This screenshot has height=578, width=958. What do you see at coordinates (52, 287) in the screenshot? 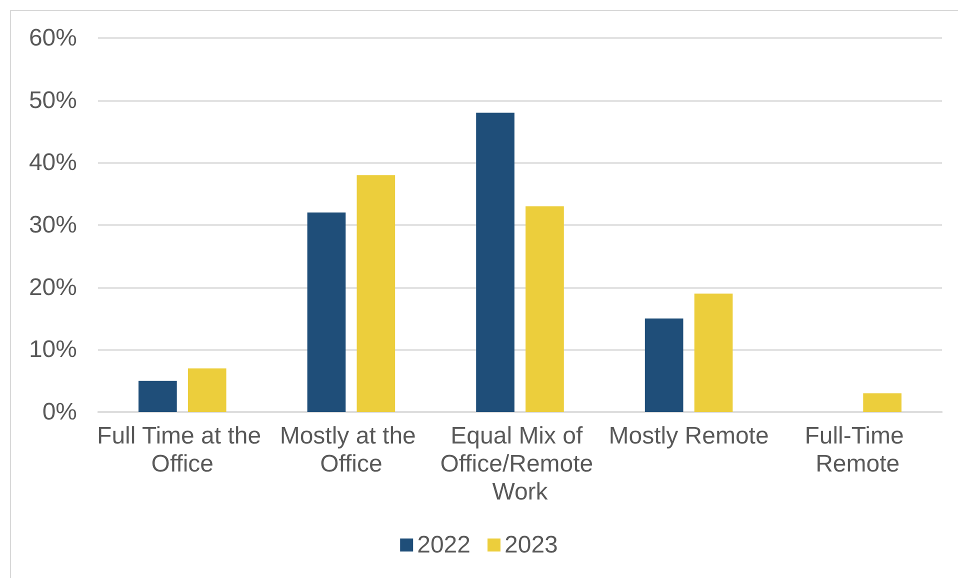
I see `y-tick-label: 20%` at bounding box center [52, 287].